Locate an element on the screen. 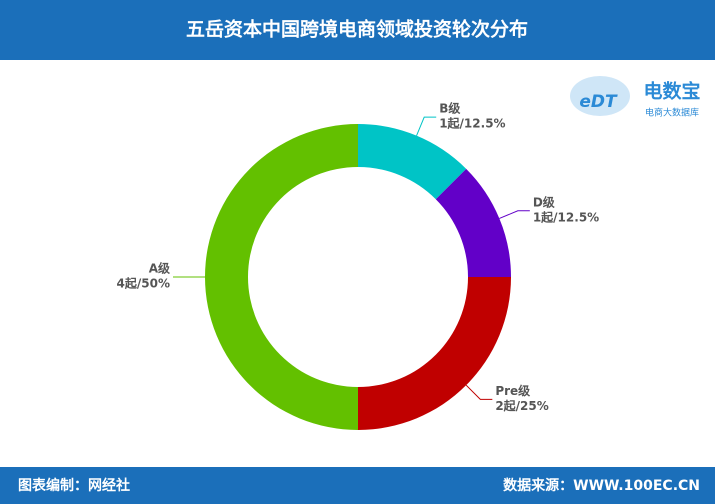  logo-cloud is located at coordinates (600, 96).